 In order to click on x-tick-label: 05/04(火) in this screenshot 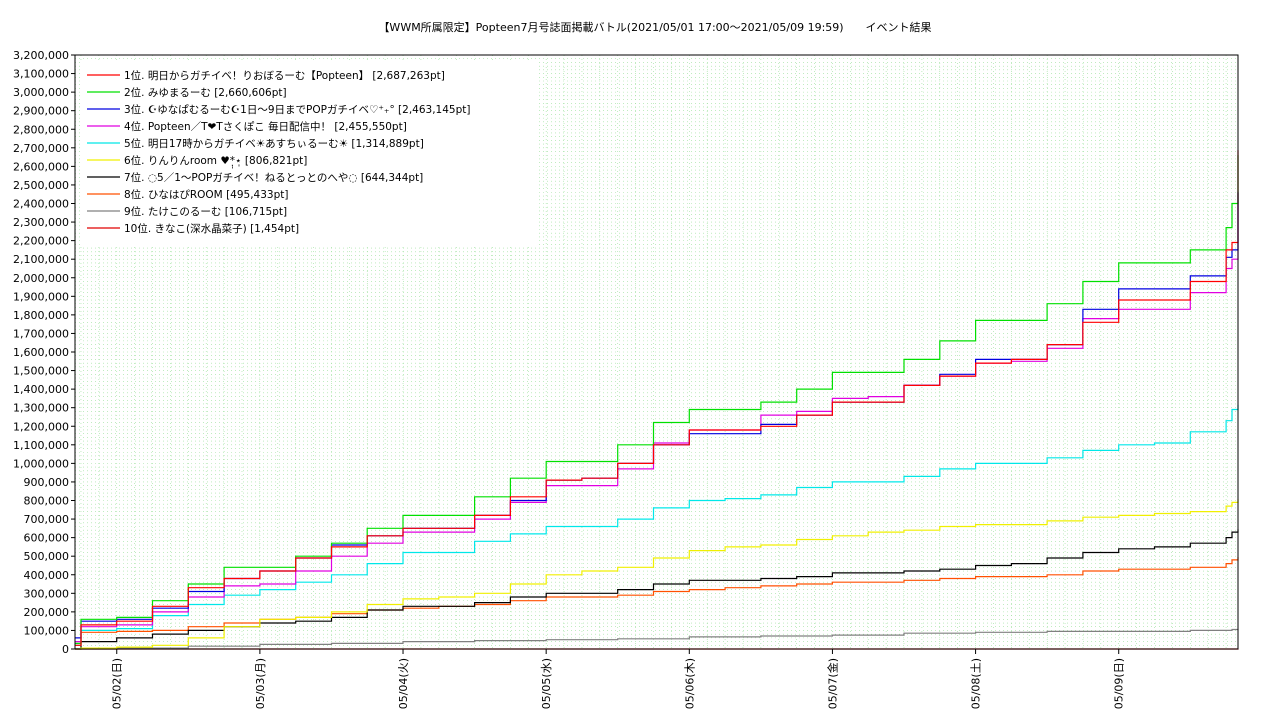, I will do `click(403, 683)`.